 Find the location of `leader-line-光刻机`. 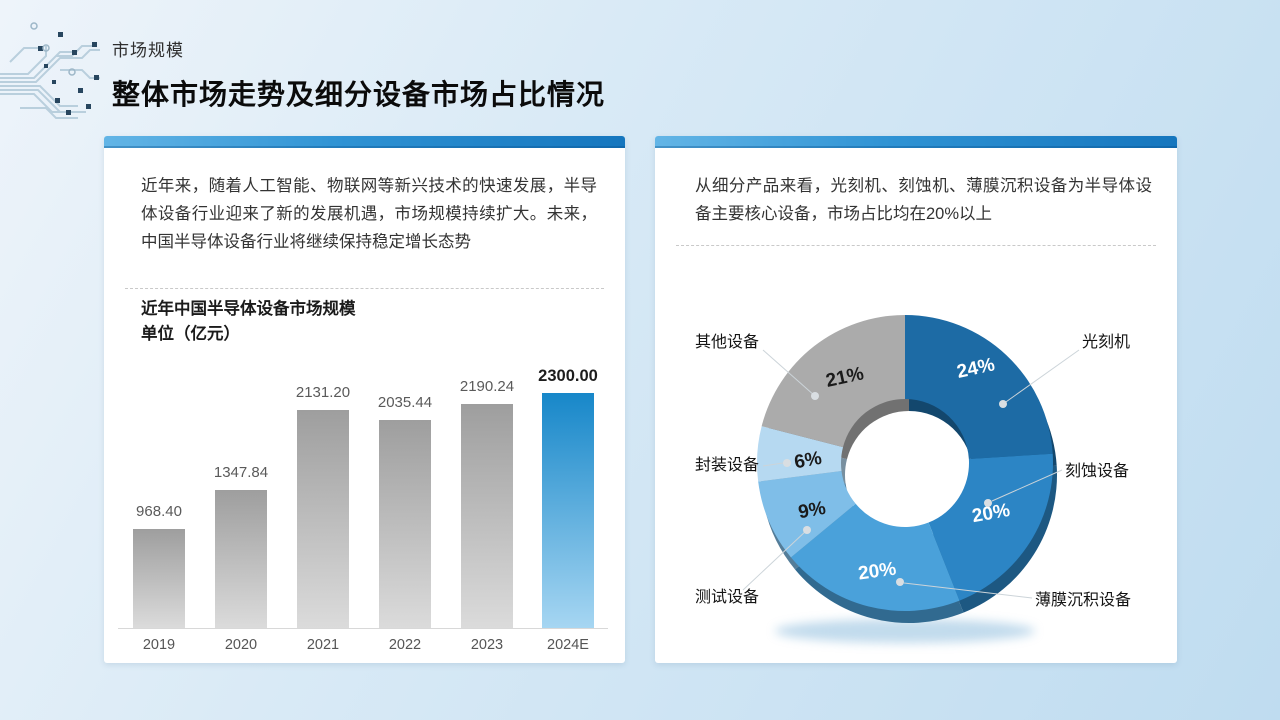

leader-line-光刻机 is located at coordinates (1041, 377).